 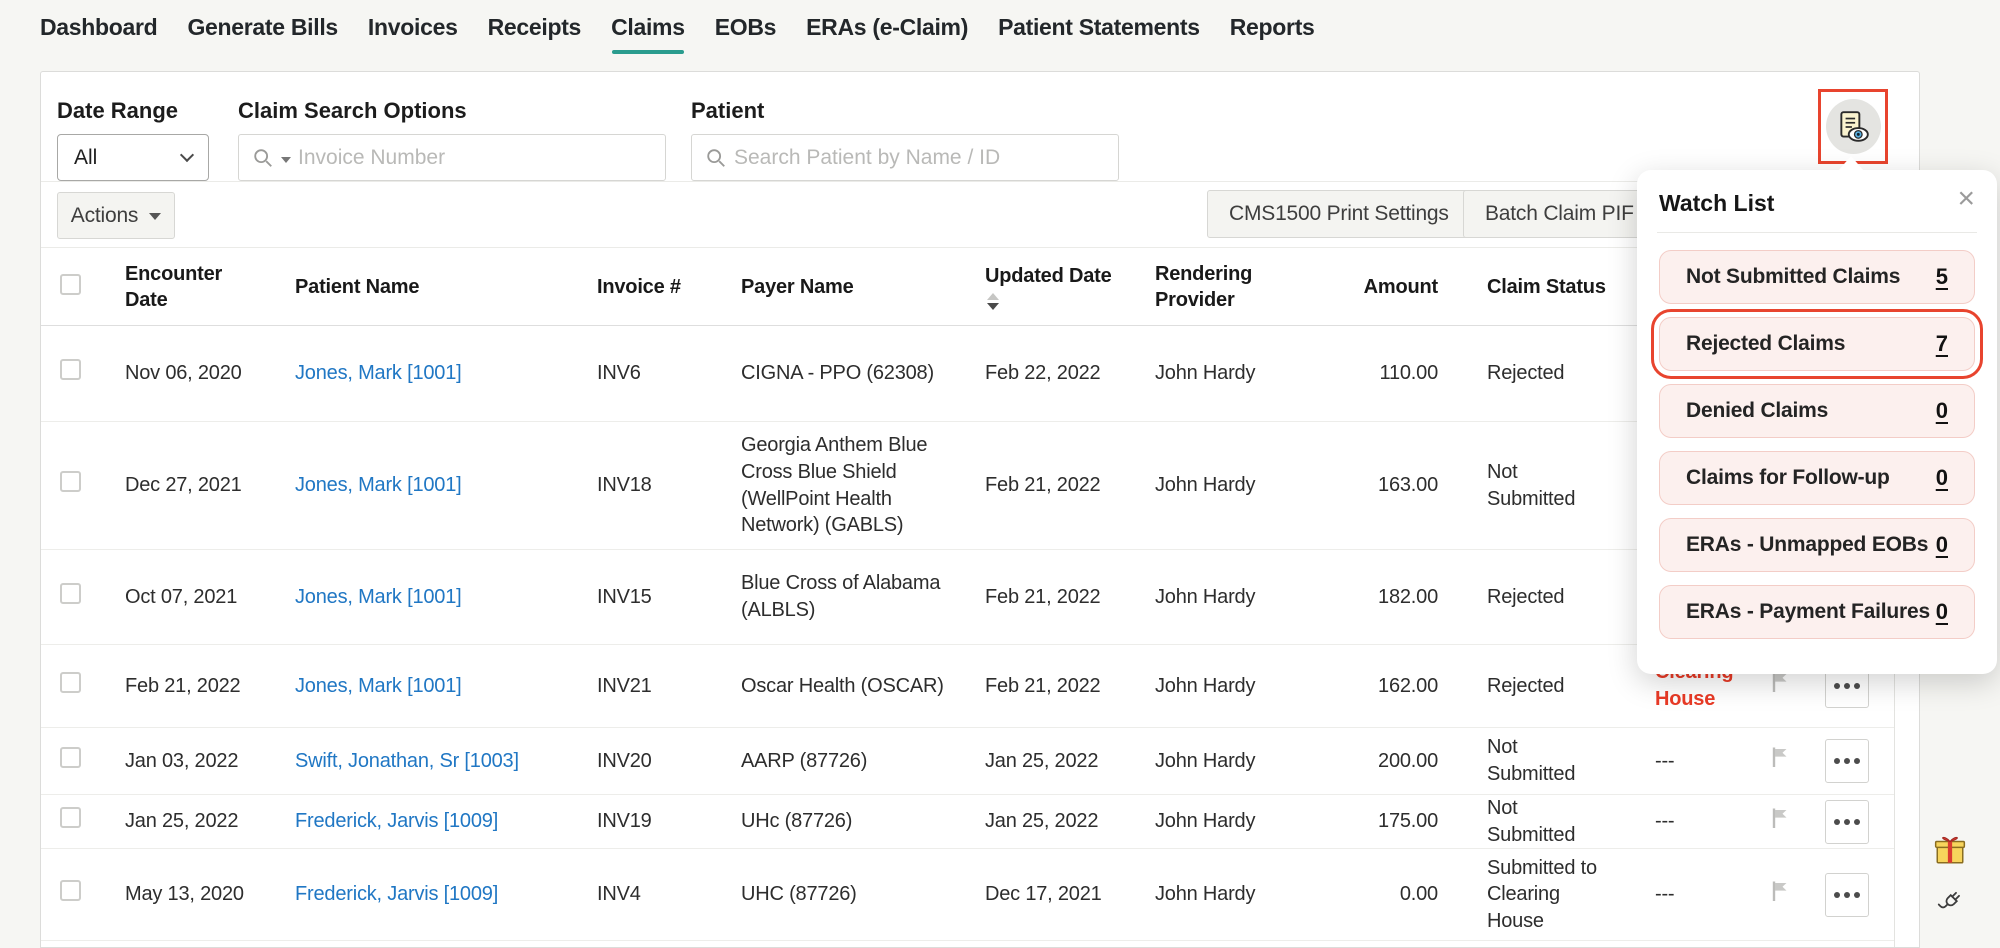 I want to click on gift-icon, so click(x=1950, y=852).